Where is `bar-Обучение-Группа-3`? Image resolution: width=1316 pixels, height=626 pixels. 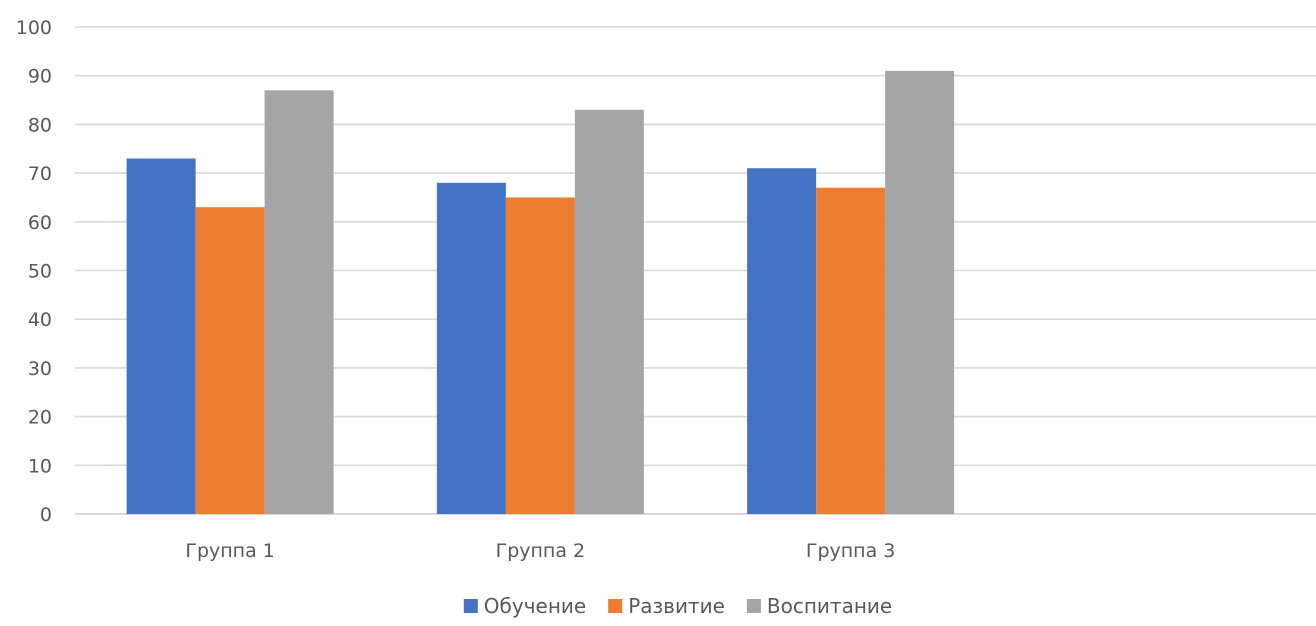 bar-Обучение-Группа-3 is located at coordinates (782, 341).